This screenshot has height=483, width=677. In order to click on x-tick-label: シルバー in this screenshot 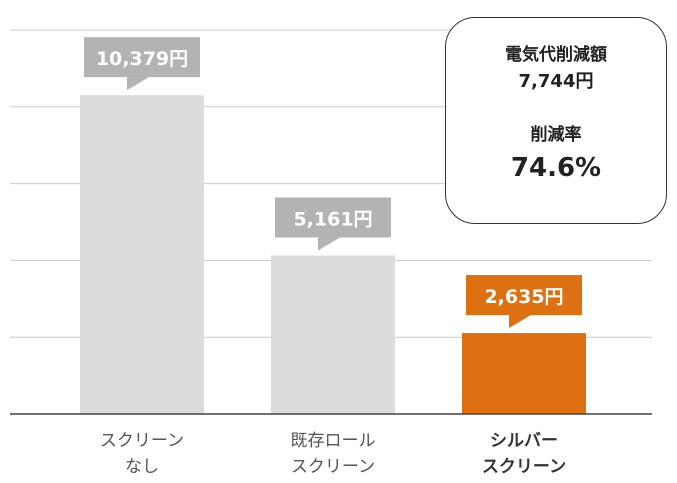, I will do `click(524, 441)`.